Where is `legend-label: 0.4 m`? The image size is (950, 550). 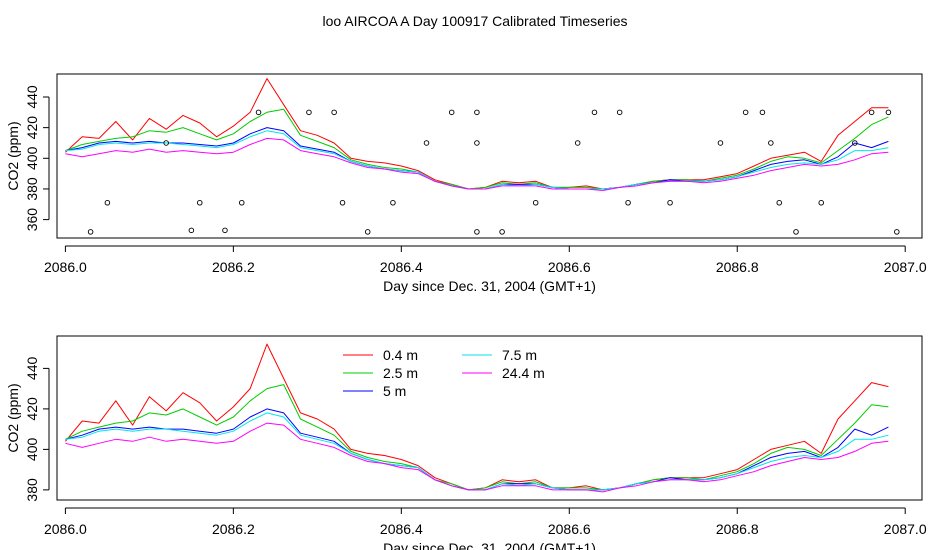
legend-label: 0.4 m is located at coordinates (400, 355).